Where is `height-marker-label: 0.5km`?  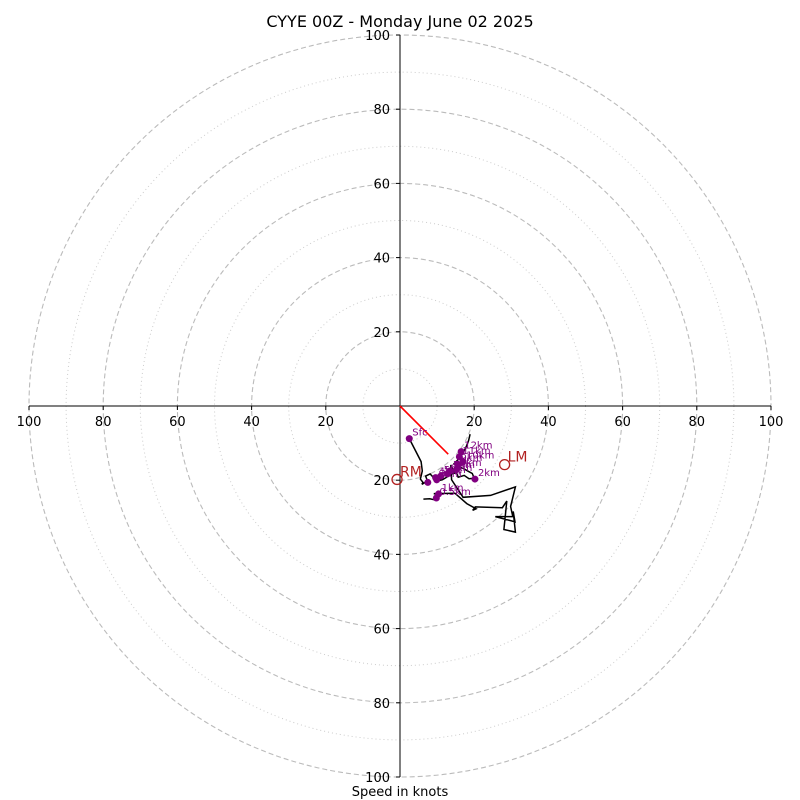
height-marker-label: 0.5km is located at coordinates (454, 492).